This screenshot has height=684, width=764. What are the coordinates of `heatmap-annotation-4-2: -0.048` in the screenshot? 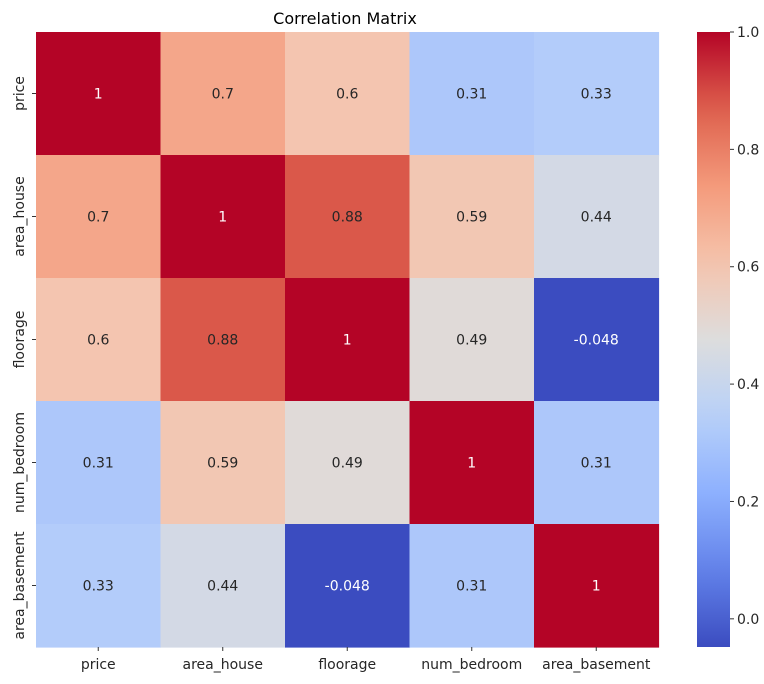 It's located at (347, 587).